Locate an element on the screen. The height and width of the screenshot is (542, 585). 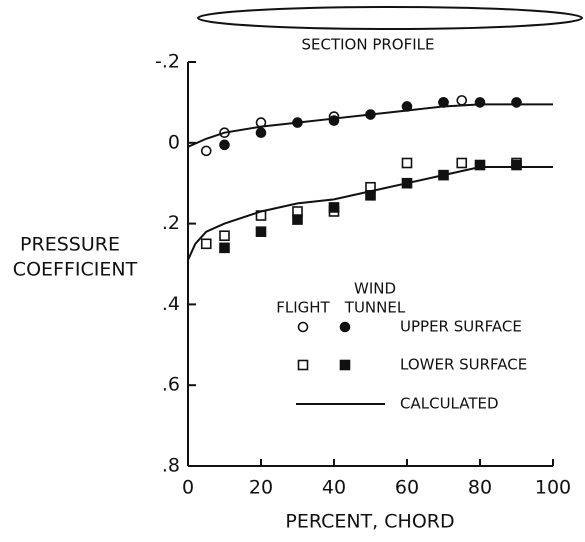
x-tick-label: 100 is located at coordinates (553, 488).